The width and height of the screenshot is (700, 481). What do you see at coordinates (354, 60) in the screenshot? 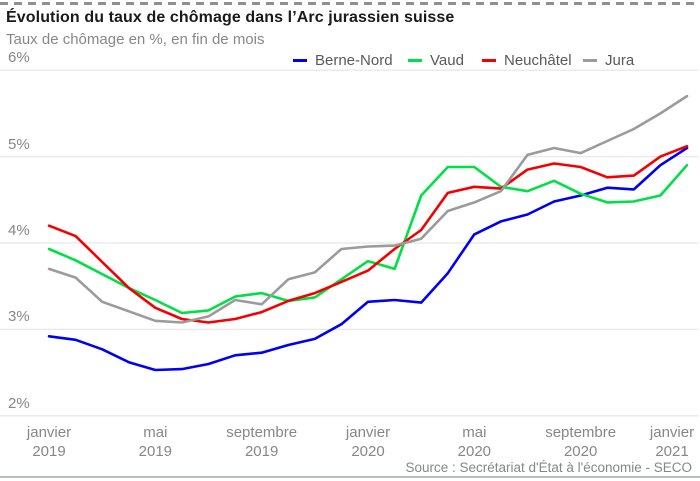
I see `legend-label: Berne-Nord` at bounding box center [354, 60].